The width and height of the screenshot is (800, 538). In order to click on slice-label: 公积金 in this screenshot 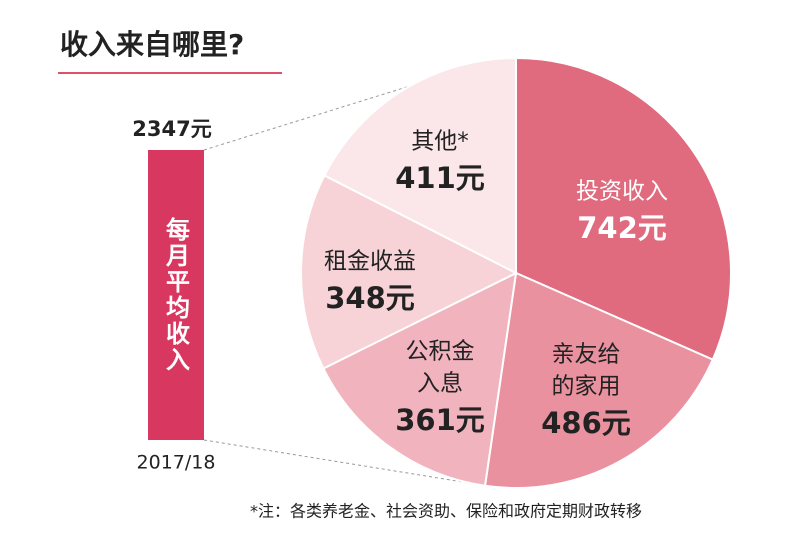, I will do `click(440, 352)`.